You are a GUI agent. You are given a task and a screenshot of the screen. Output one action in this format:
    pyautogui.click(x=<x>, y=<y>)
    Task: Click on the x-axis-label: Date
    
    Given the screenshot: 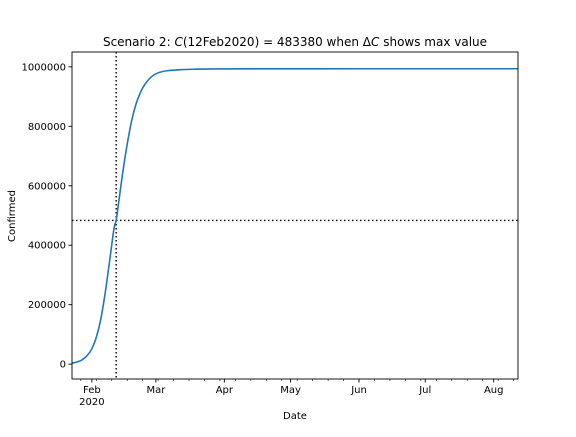 What is the action you would take?
    pyautogui.click(x=295, y=416)
    